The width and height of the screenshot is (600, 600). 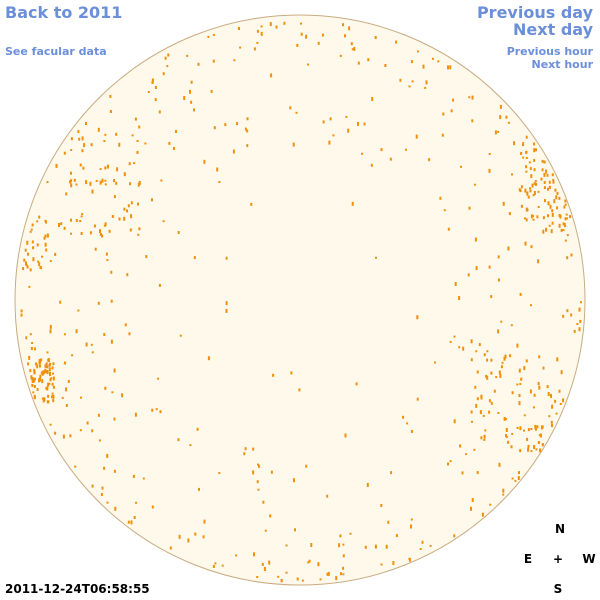 What do you see at coordinates (64, 12) in the screenshot?
I see `back-link: Back to 2011` at bounding box center [64, 12].